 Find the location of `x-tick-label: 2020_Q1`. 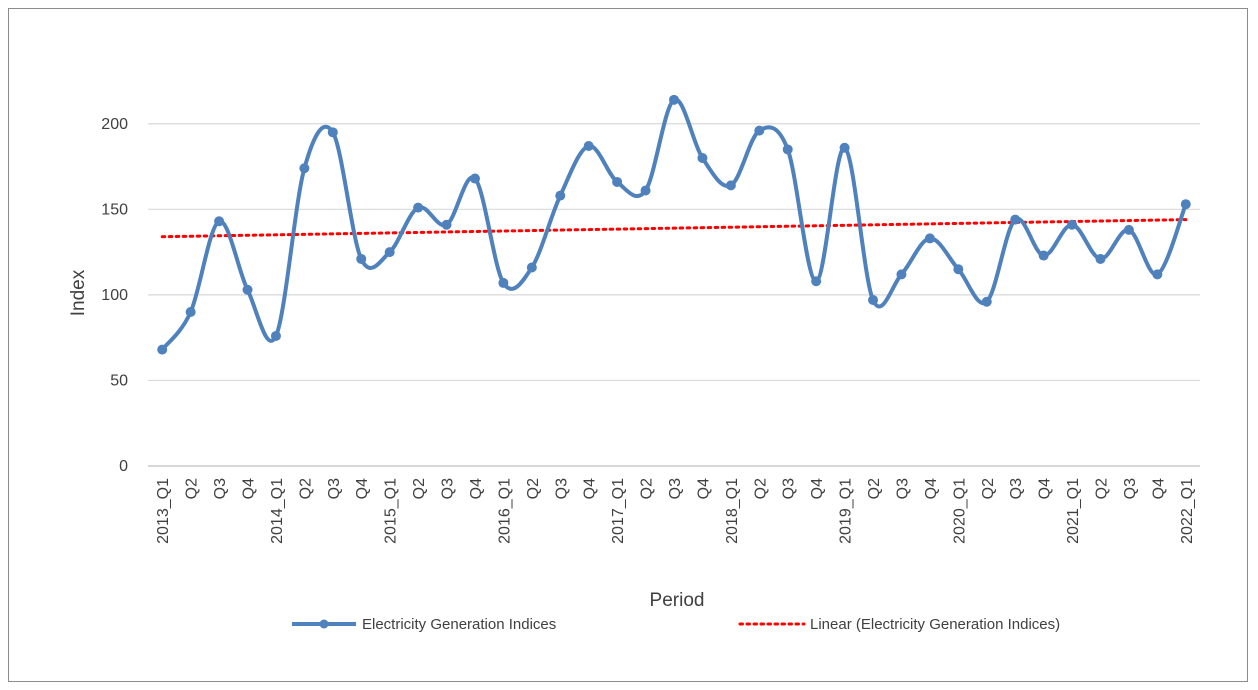

x-tick-label: 2020_Q1 is located at coordinates (959, 511).